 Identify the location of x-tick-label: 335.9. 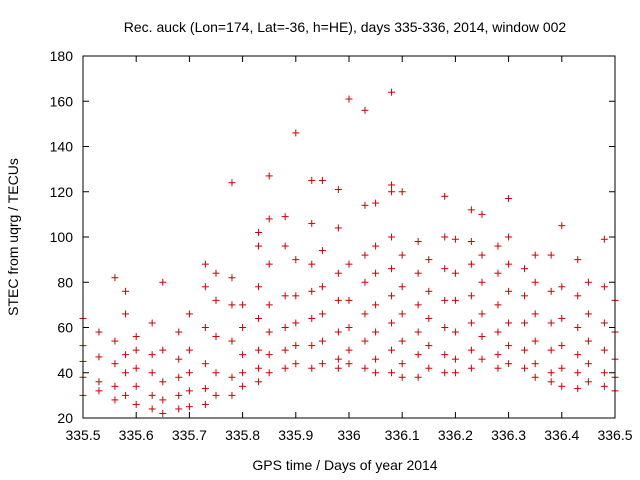
(295, 435).